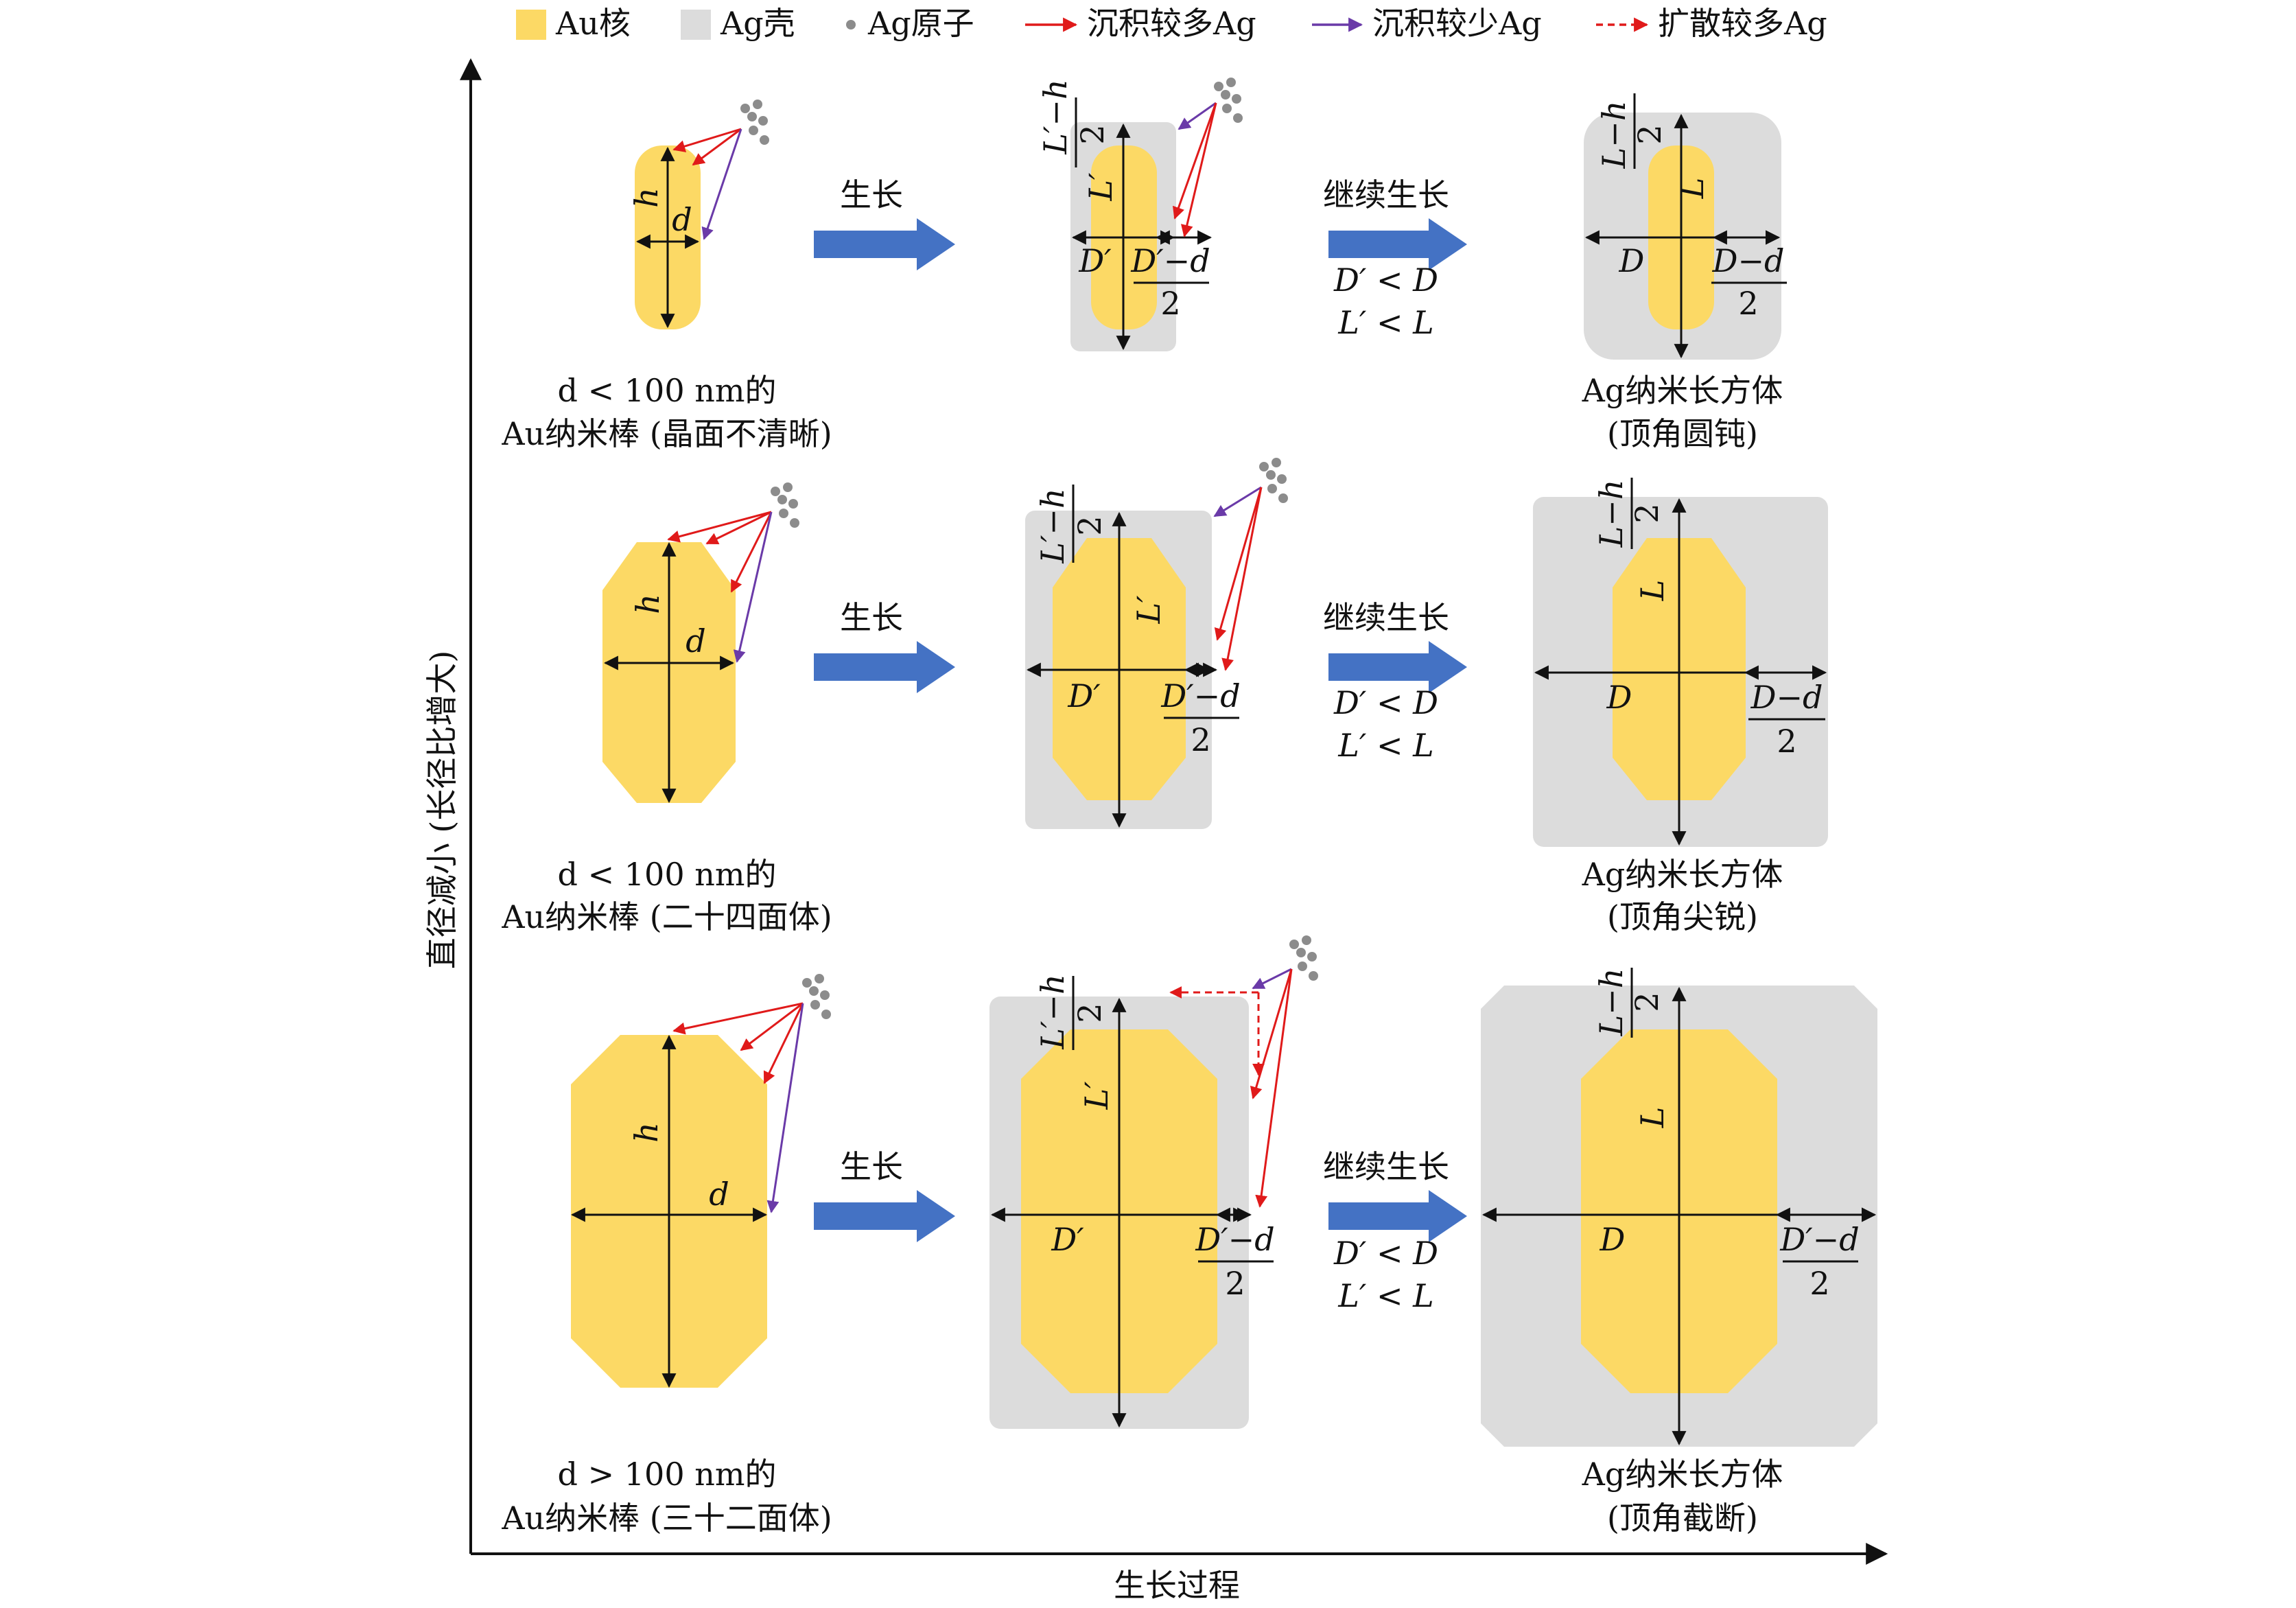 This screenshot has width=2296, height=1608. What do you see at coordinates (1682, 1518) in the screenshot?
I see `end-caption-2: (顶角截断)` at bounding box center [1682, 1518].